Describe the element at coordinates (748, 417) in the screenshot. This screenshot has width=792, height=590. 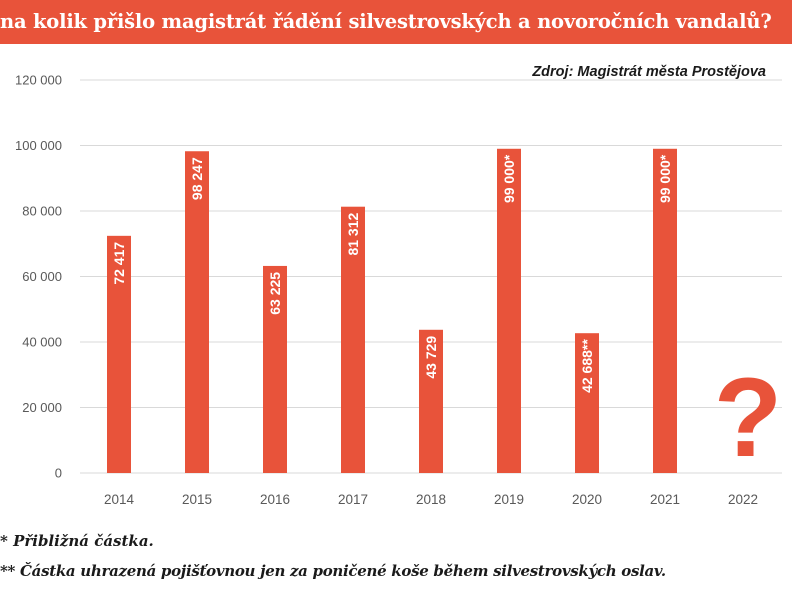
I see `question-mark-2022: ?` at that location.